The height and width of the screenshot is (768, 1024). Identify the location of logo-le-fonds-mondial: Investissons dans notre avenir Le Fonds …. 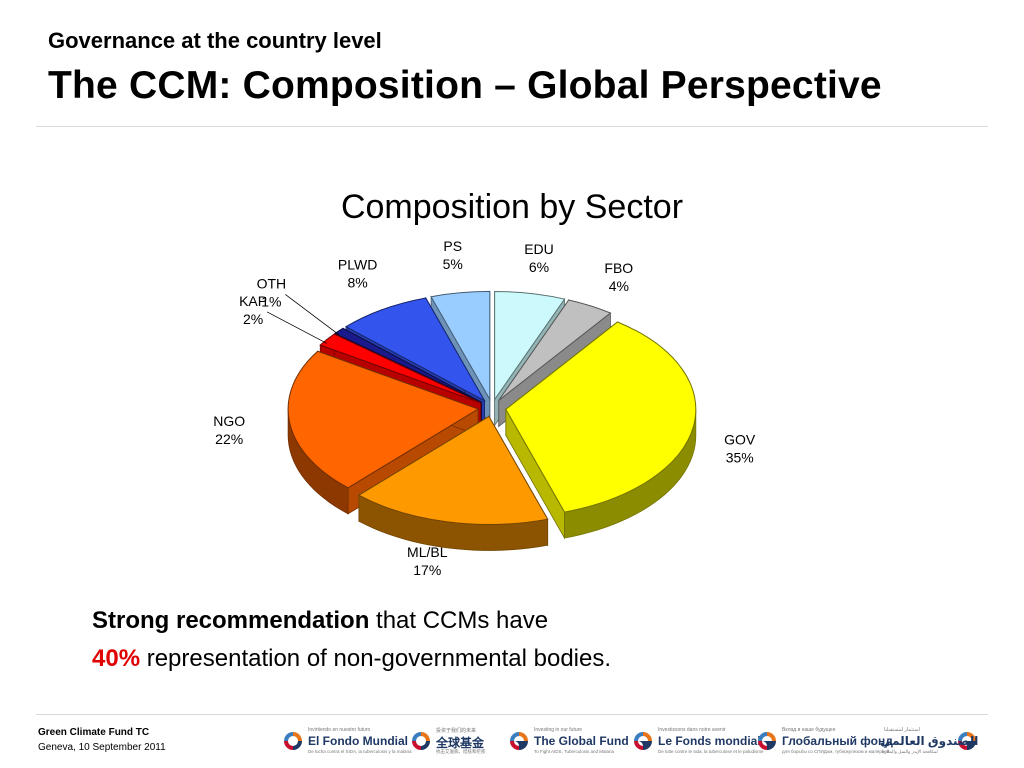
(698, 742).